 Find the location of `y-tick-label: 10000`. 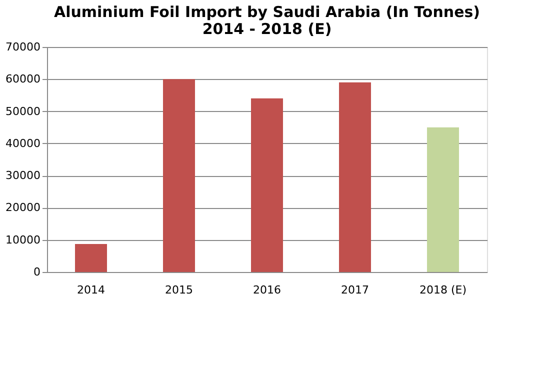

y-tick-label: 10000 is located at coordinates (23, 239).